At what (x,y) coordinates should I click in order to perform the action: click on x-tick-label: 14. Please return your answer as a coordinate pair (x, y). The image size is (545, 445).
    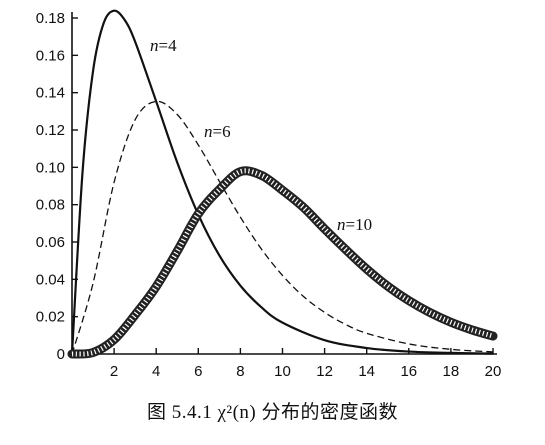
    Looking at the image, I should click on (366, 371).